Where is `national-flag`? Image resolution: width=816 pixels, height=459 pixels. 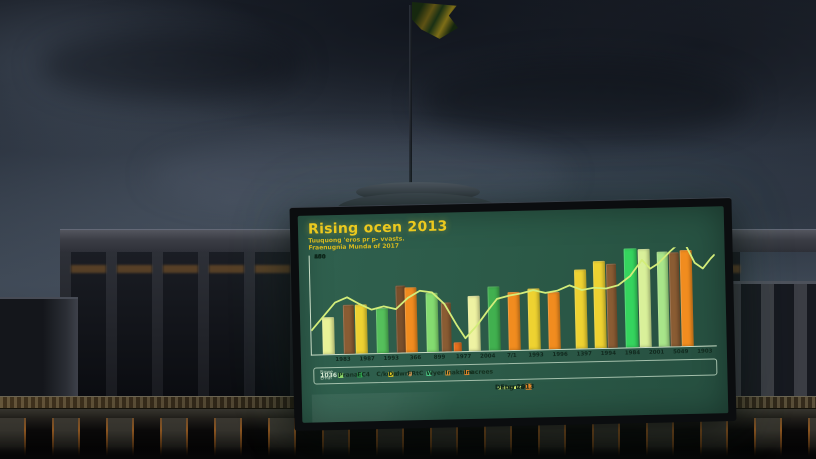
national-flag is located at coordinates (435, 20).